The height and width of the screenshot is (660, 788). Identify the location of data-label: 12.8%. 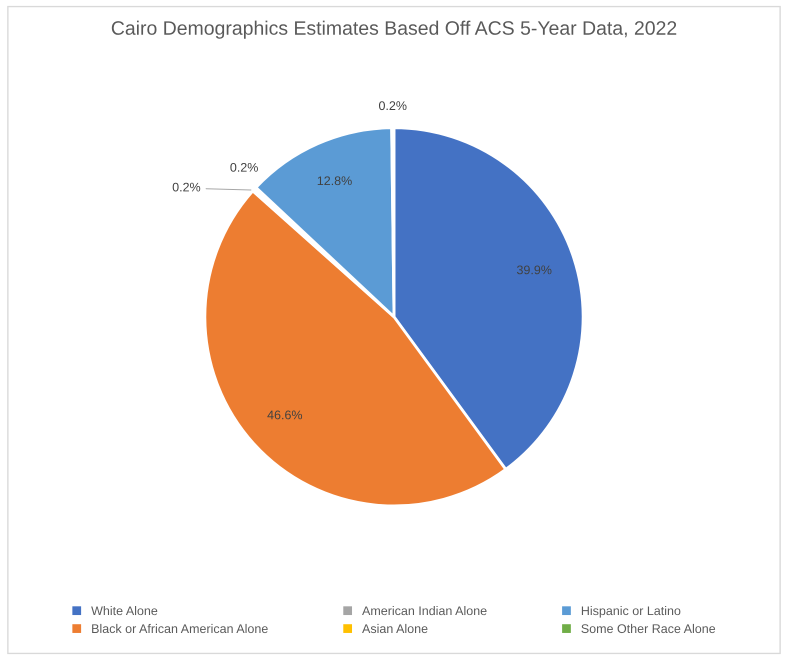
(335, 181).